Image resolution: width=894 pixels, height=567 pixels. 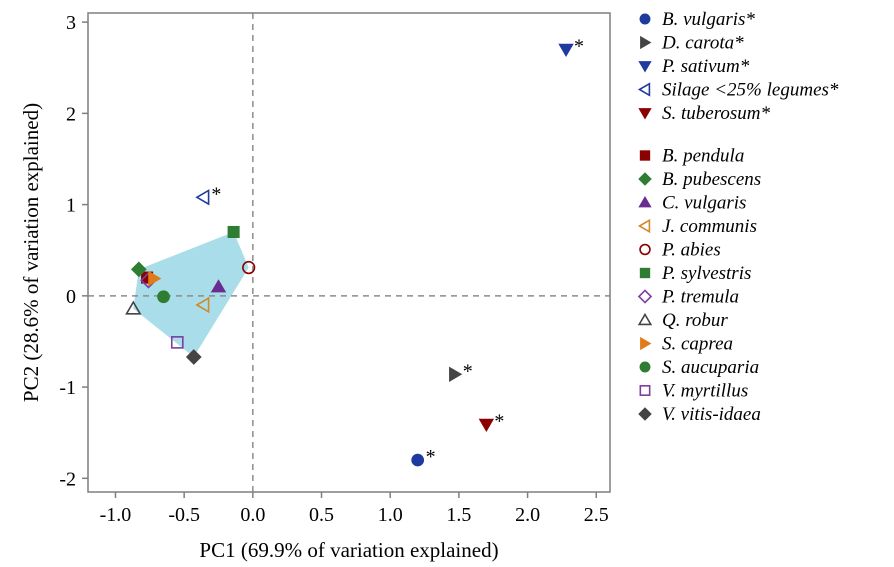 What do you see at coordinates (252, 515) in the screenshot?
I see `x-tick-label: 0.0` at bounding box center [252, 515].